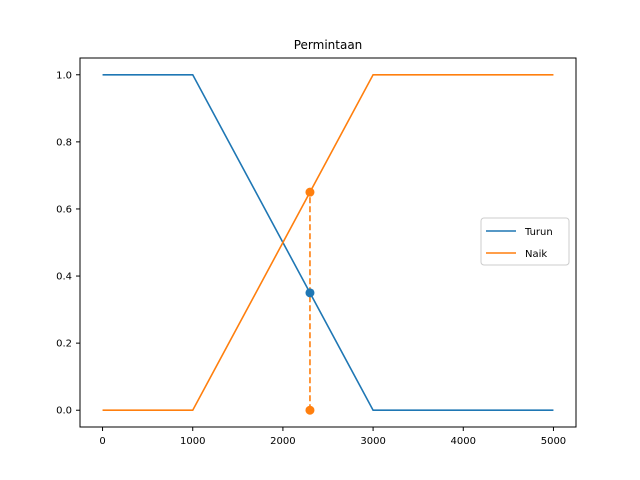 This screenshot has width=640, height=480. Describe the element at coordinates (68, 243) in the screenshot. I see `y-axis: 0.0 0.2 0.4 0.6 0.8 1.0` at that location.